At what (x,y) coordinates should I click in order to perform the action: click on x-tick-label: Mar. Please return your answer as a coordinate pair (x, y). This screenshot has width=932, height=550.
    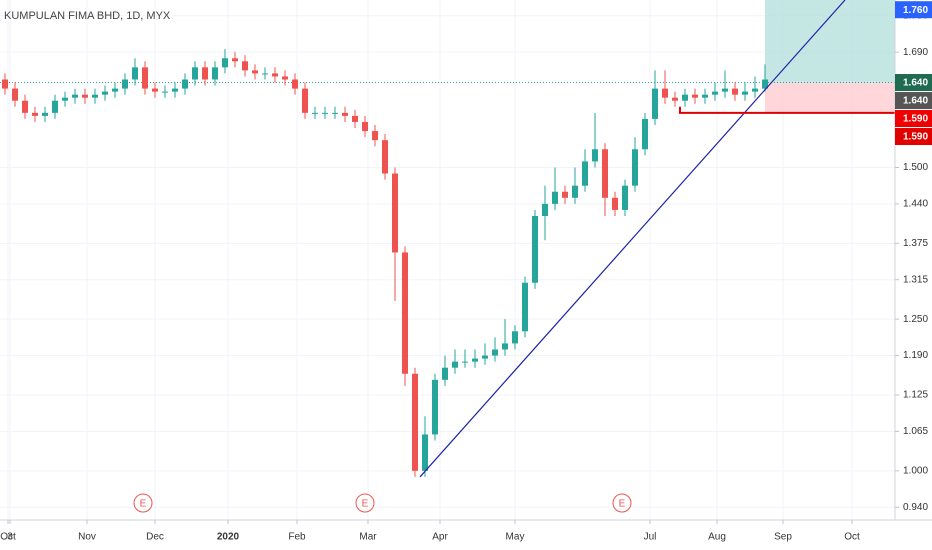
    Looking at the image, I should click on (368, 537).